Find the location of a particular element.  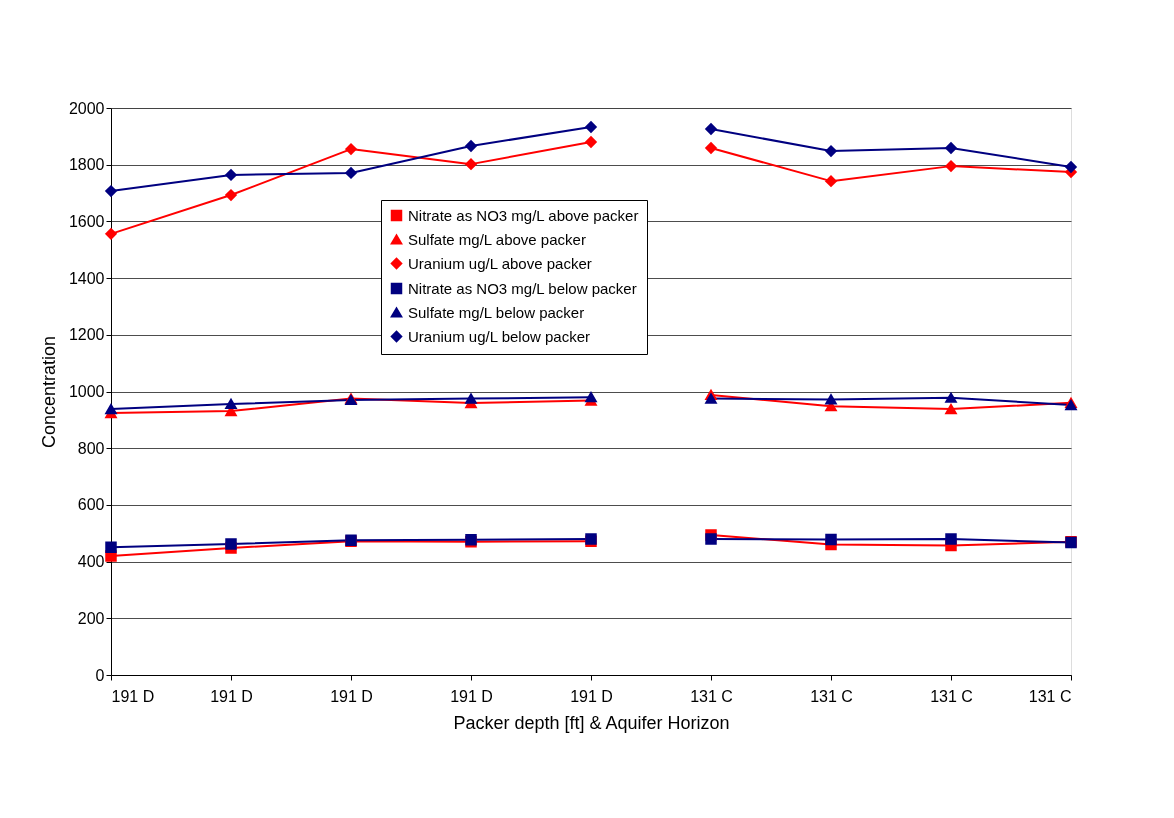

y-tick-label: 1200 is located at coordinates (86, 335).